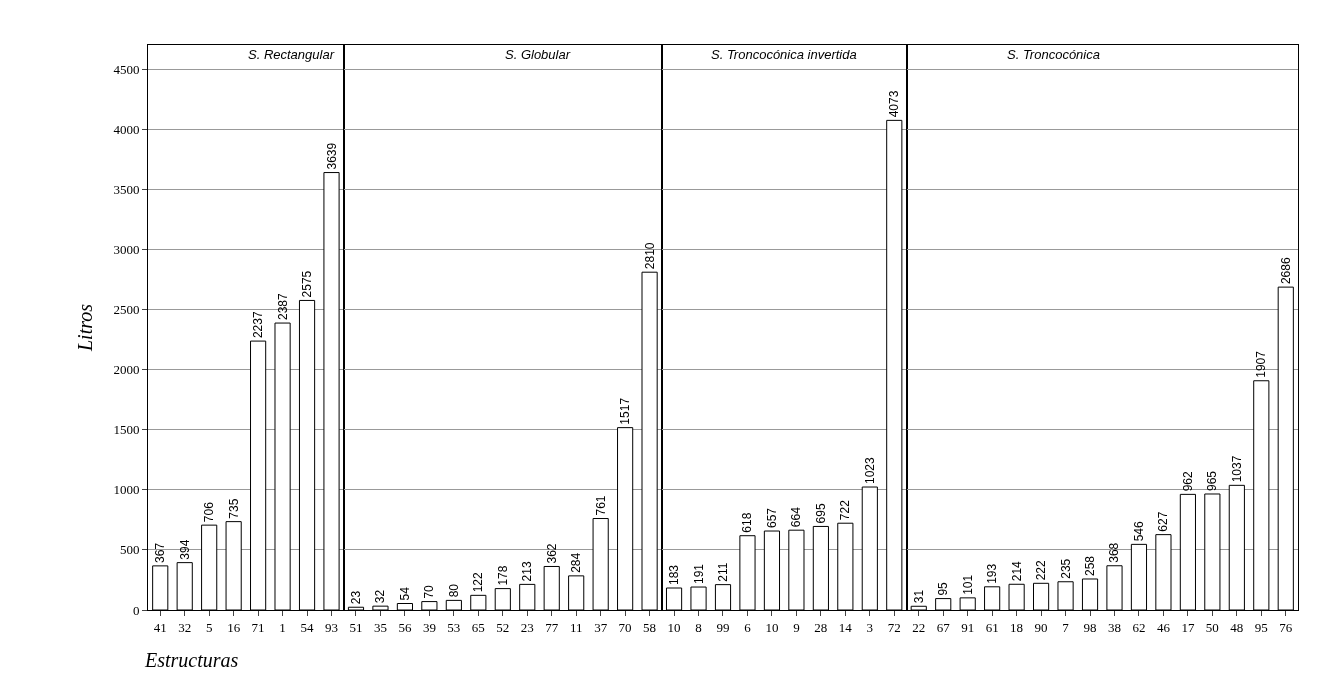  Describe the element at coordinates (967, 584) in the screenshot. I see `data-label: 101` at that location.